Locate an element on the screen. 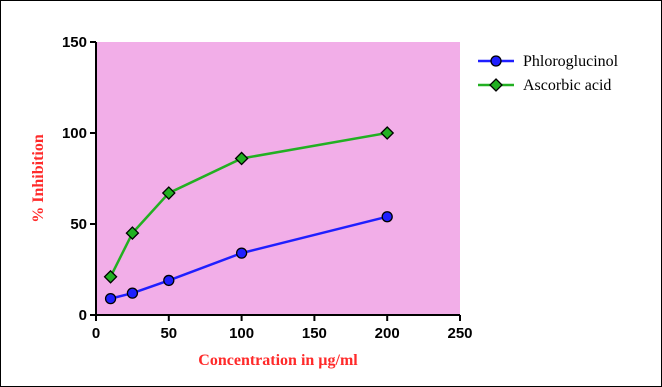 This screenshot has width=662, height=387. y-tick-label-0: 0 is located at coordinates (83, 315).